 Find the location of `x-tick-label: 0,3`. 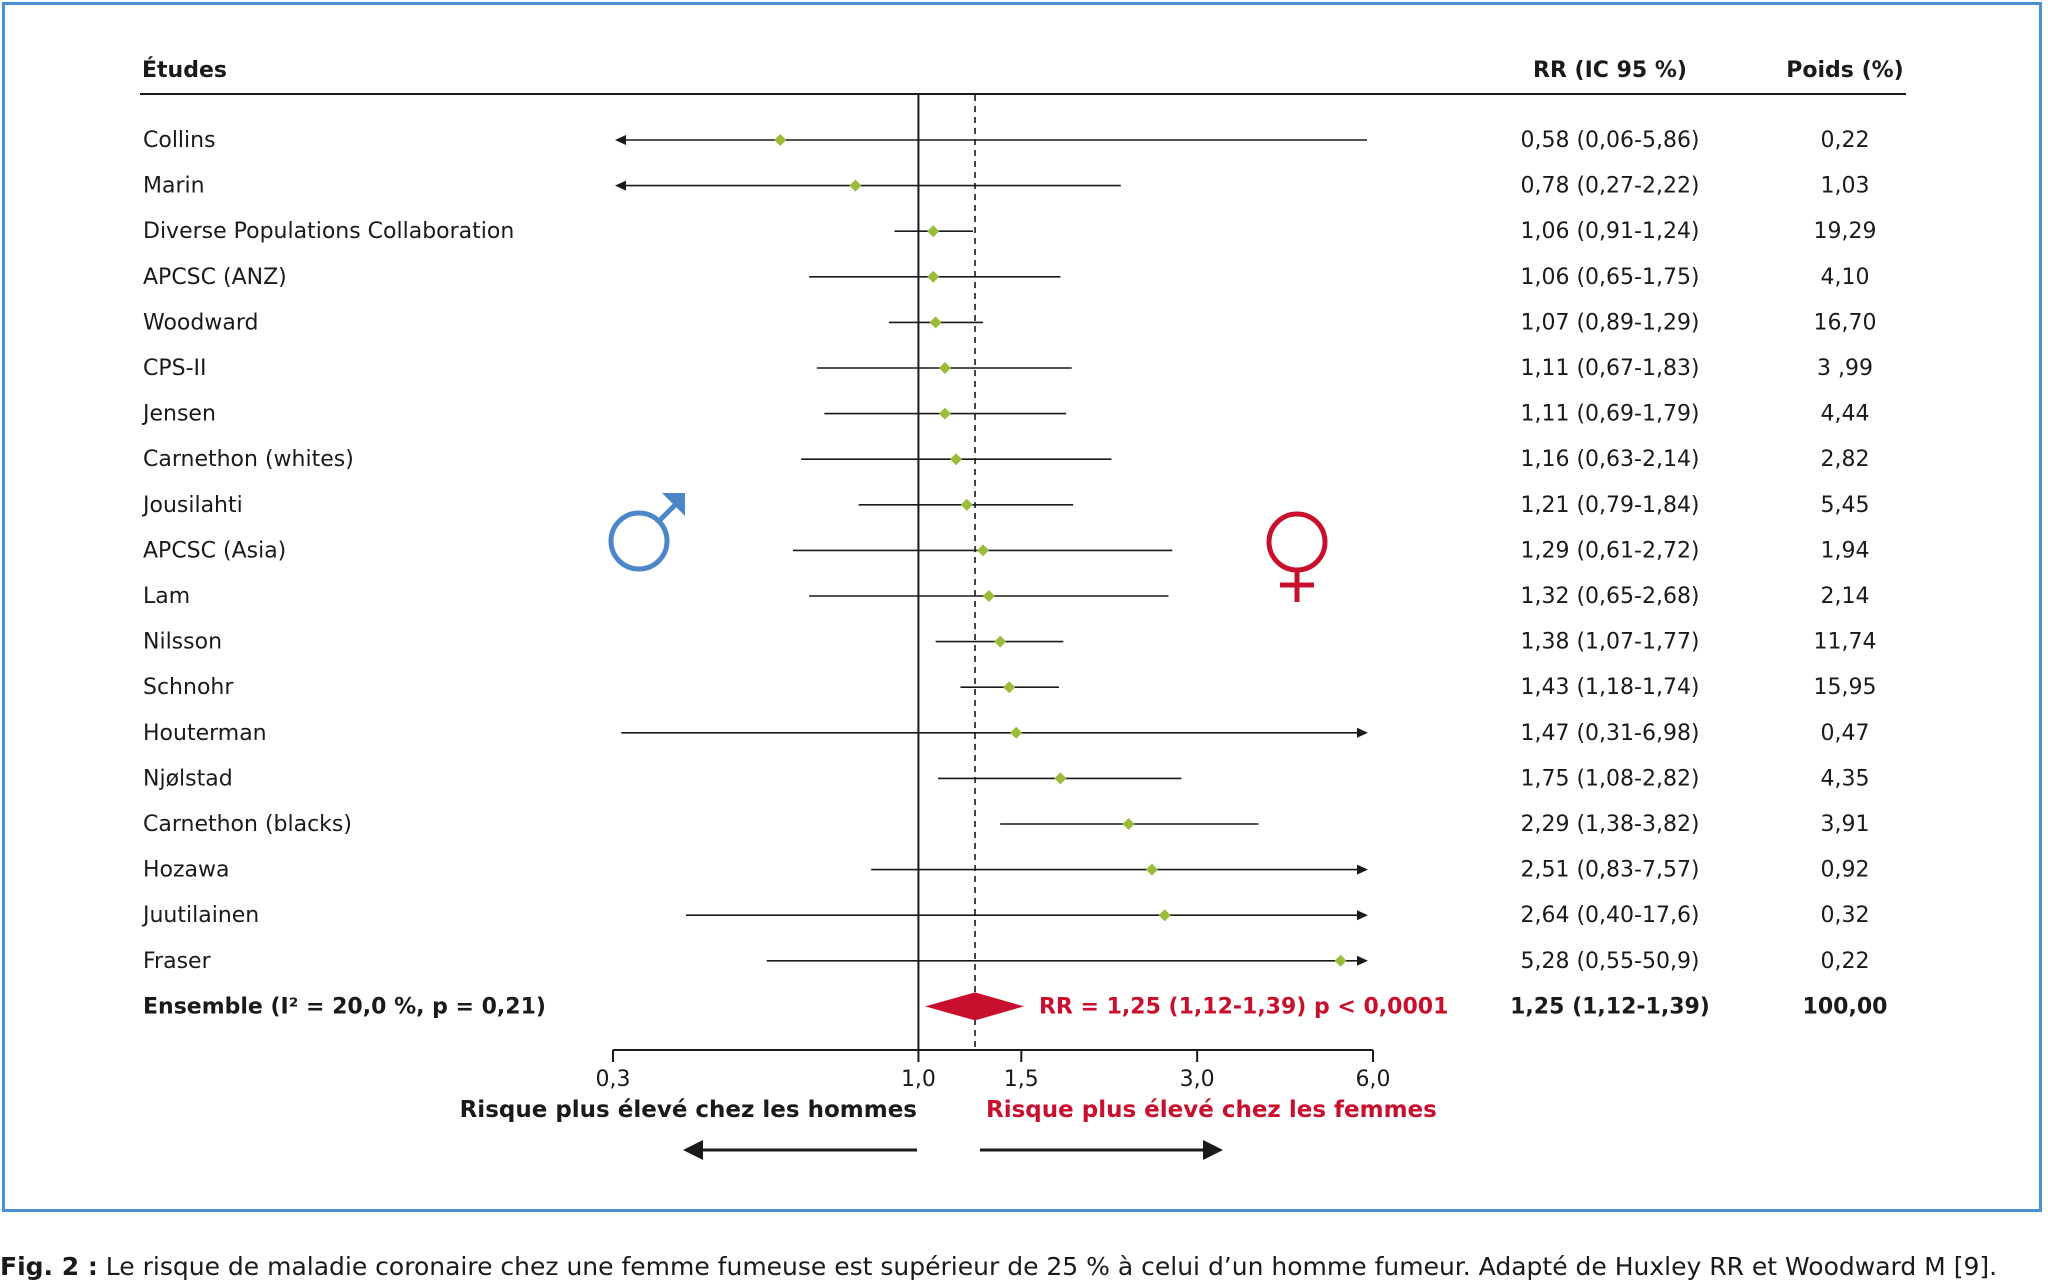

x-tick-label: 0,3 is located at coordinates (613, 1079).